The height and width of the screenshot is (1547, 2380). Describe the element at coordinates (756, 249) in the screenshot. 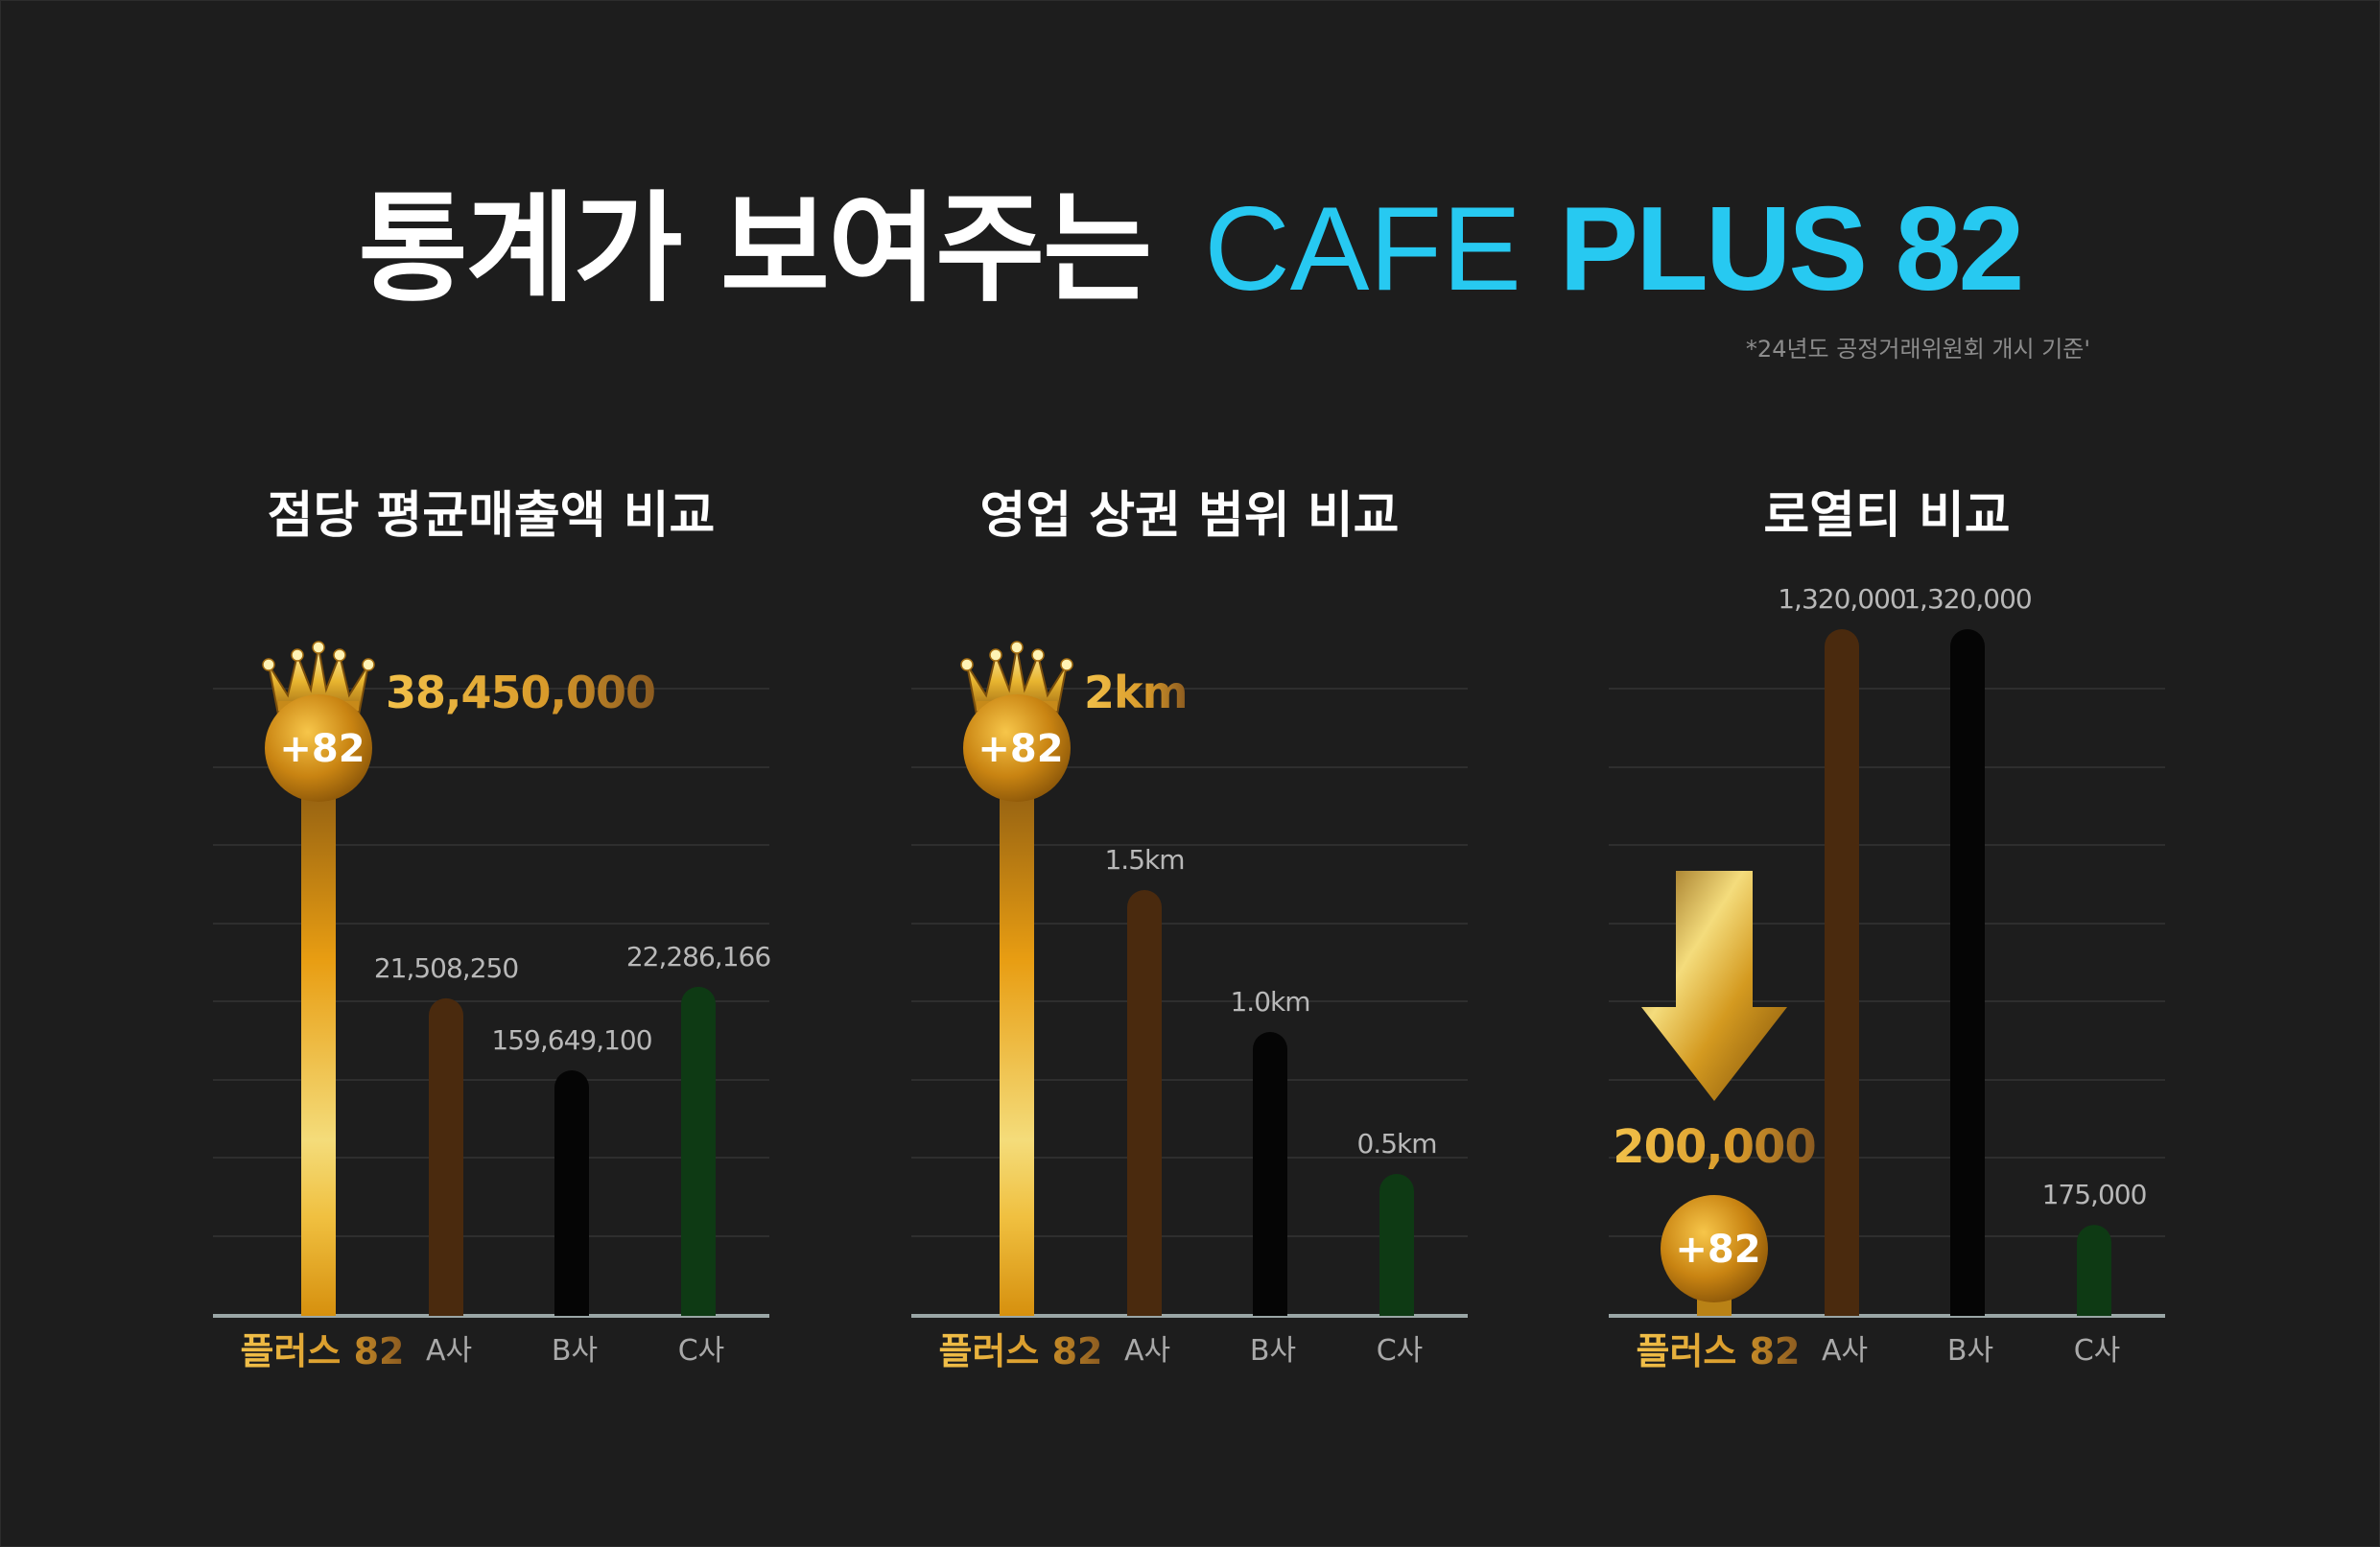

I see `title-korean: 통계가 보여주는` at that location.